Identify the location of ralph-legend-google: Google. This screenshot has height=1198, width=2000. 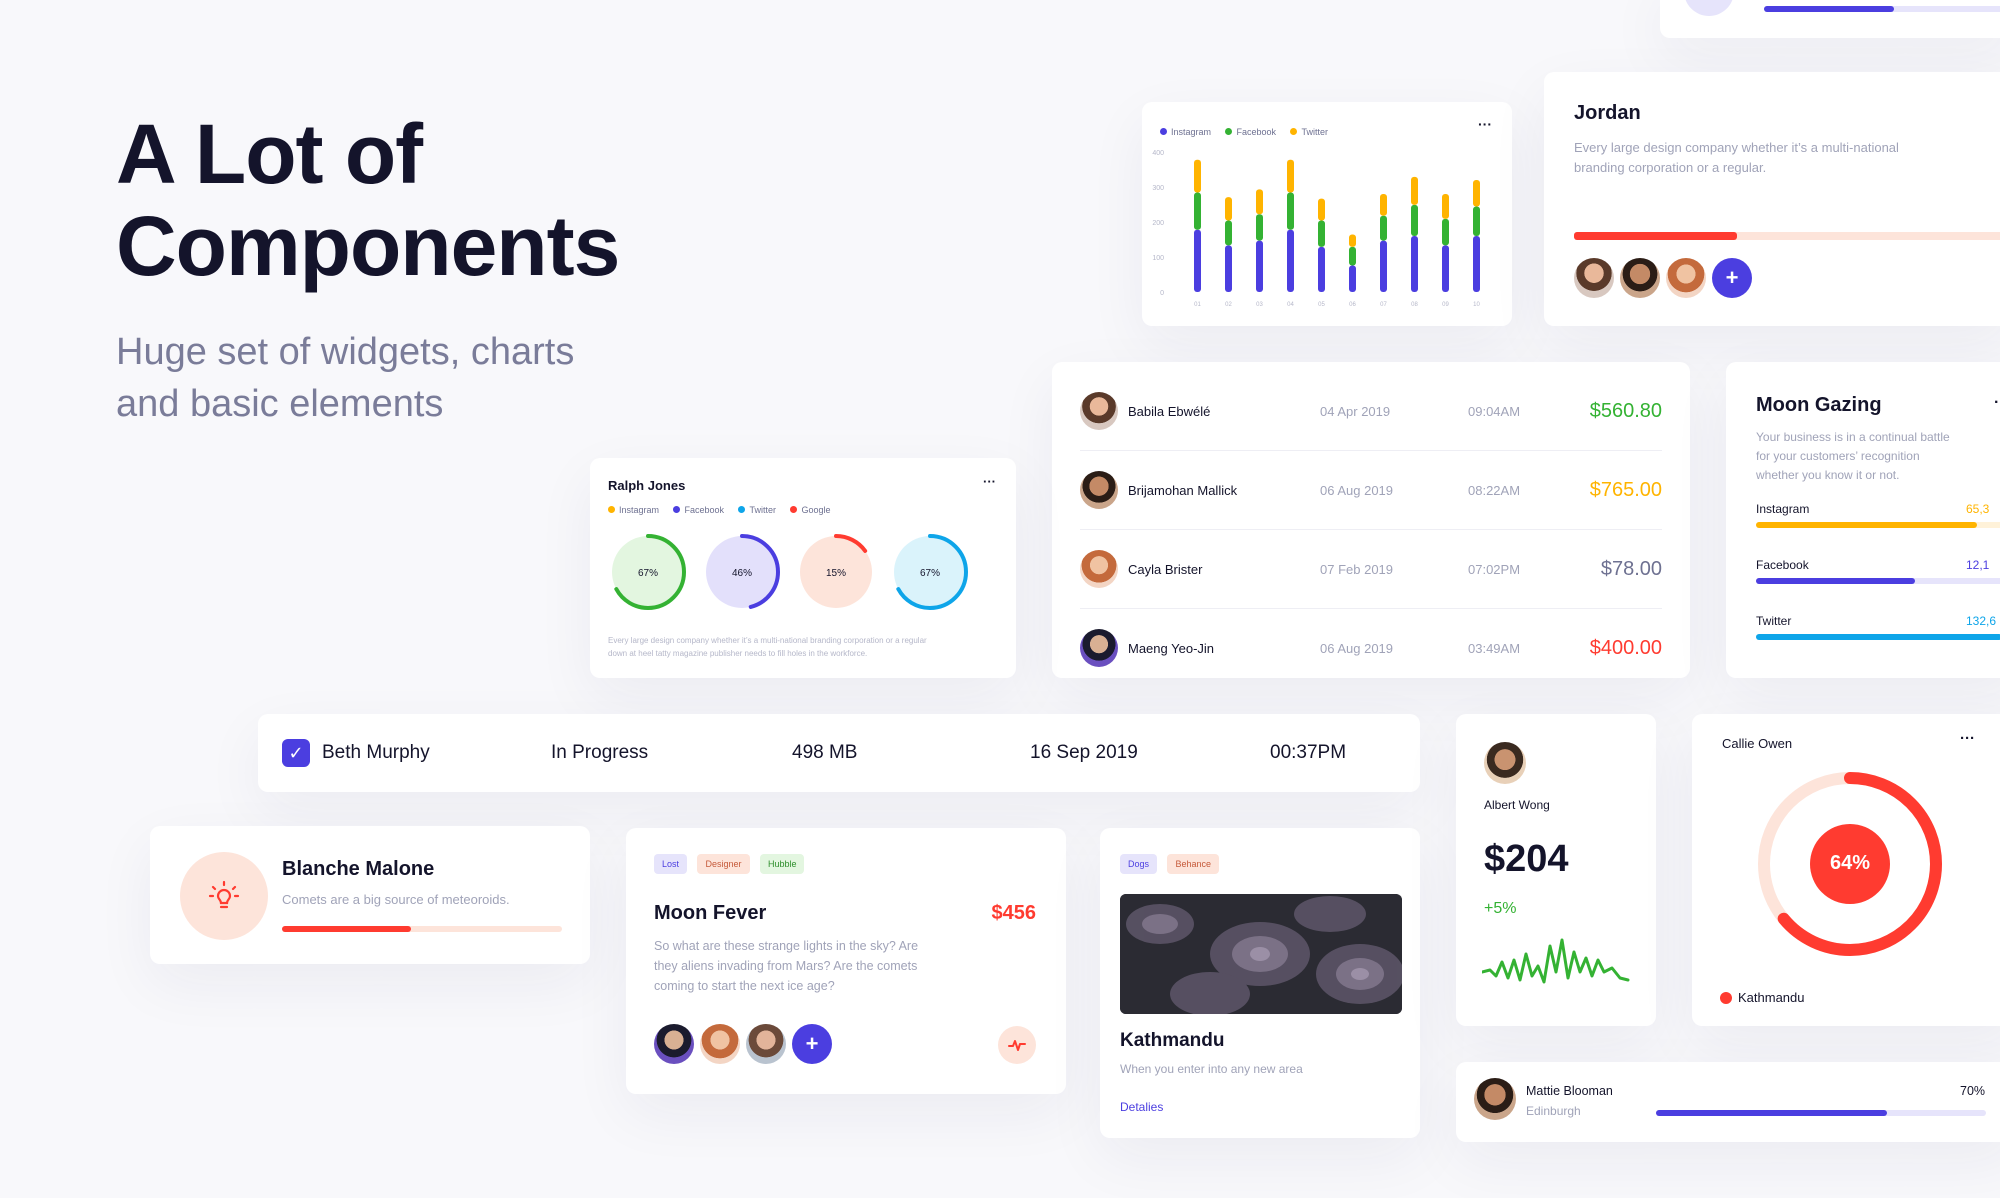
(810, 510).